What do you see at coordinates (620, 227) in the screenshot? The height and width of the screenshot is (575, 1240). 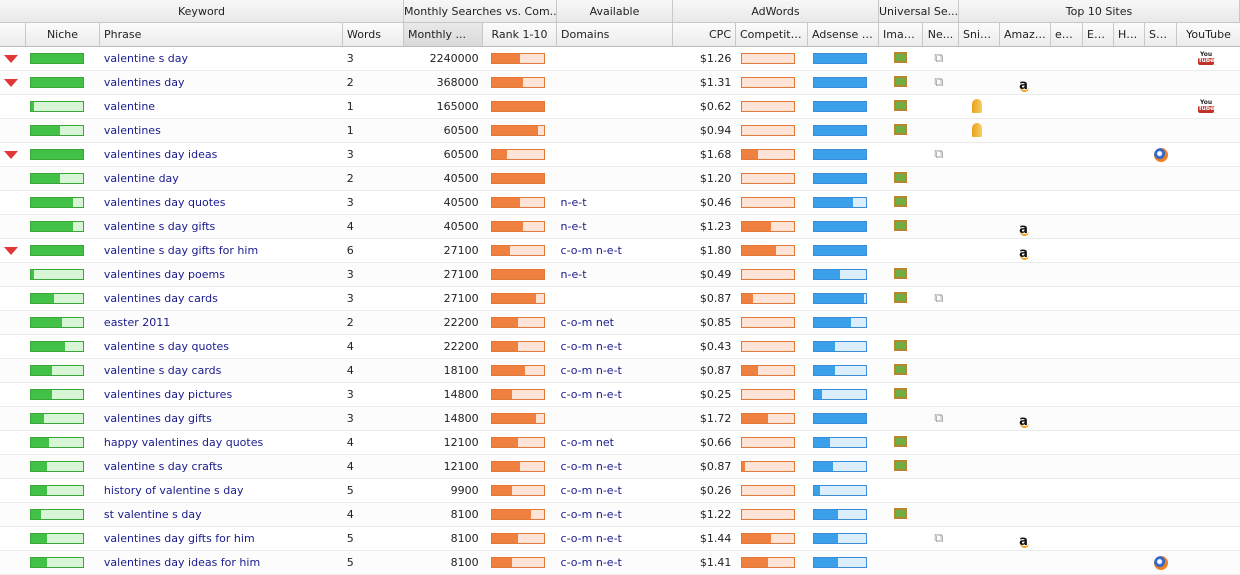 I see `table-row: valentine s day gifts 4 40500 n-e-t $1.23 a` at bounding box center [620, 227].